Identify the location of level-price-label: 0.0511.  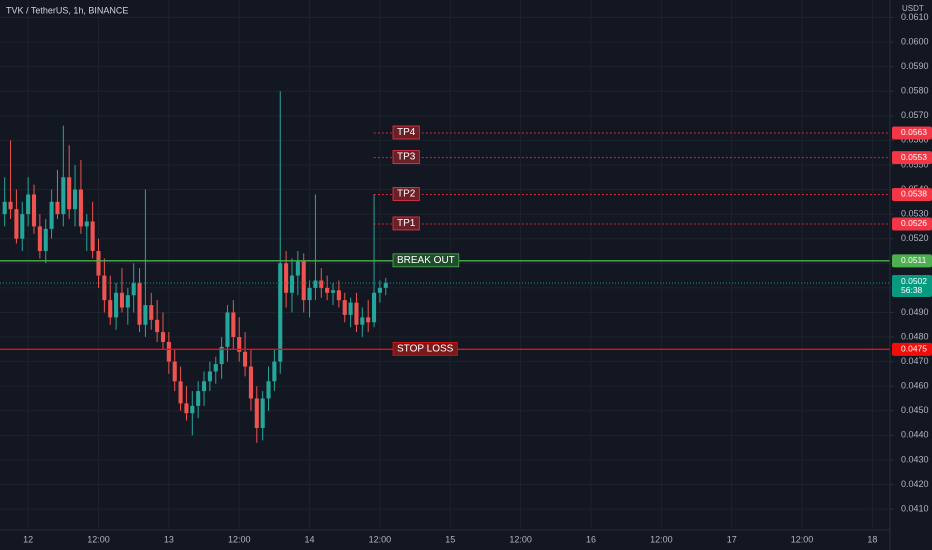
(914, 260).